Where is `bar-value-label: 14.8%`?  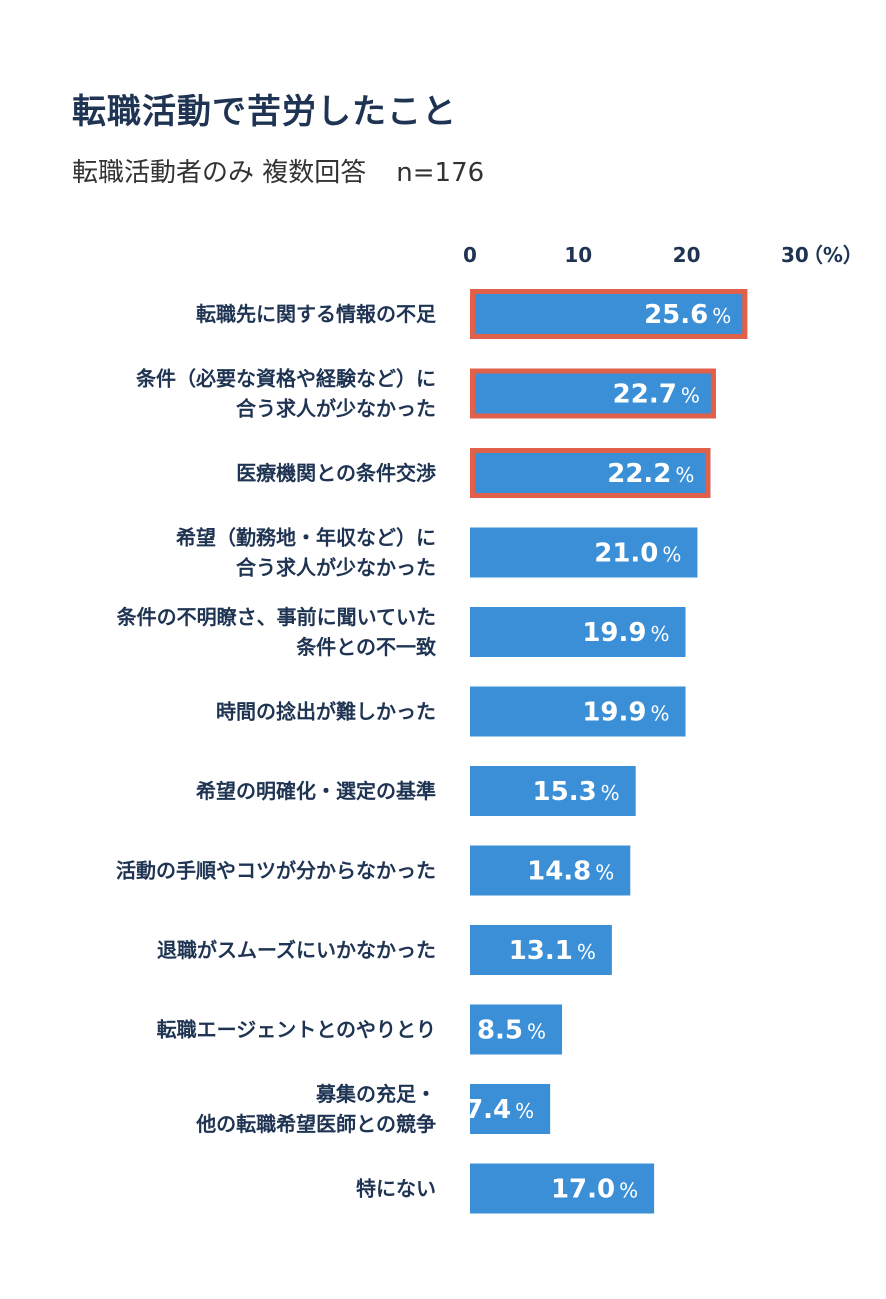 bar-value-label: 14.8% is located at coordinates (570, 872).